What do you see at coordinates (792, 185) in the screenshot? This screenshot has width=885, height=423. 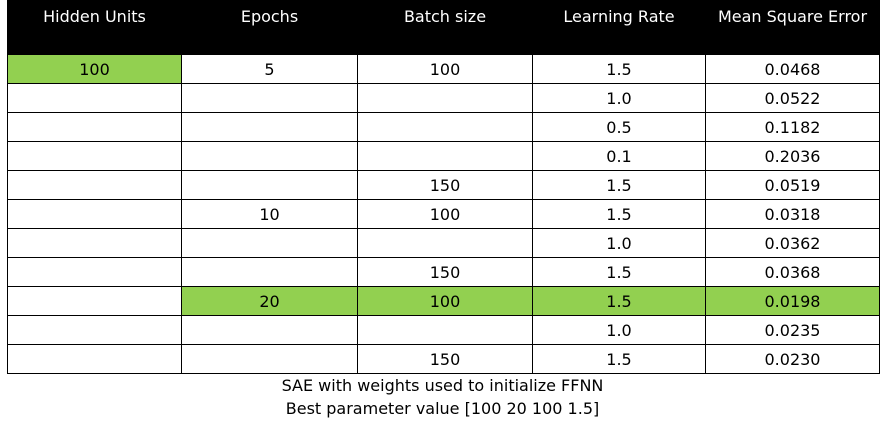 I see `cell-mean-square-error: 0.0519` at bounding box center [792, 185].